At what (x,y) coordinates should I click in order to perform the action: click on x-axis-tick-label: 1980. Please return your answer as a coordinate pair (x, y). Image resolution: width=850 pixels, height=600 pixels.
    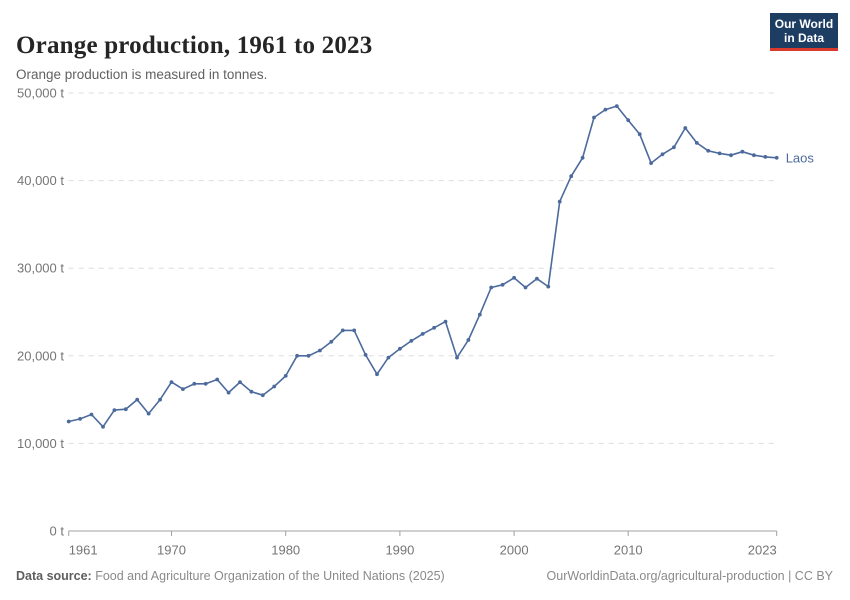
    Looking at the image, I should click on (285, 550).